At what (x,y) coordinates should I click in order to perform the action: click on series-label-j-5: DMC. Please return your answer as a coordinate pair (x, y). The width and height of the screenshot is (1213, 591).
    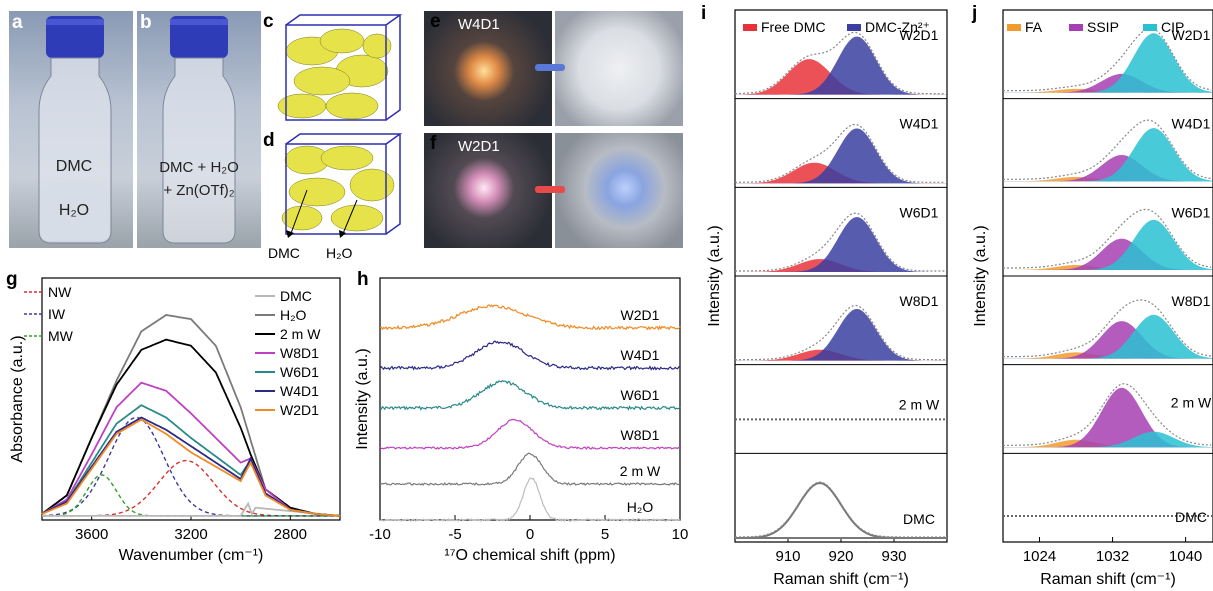
    Looking at the image, I should click on (1191, 517).